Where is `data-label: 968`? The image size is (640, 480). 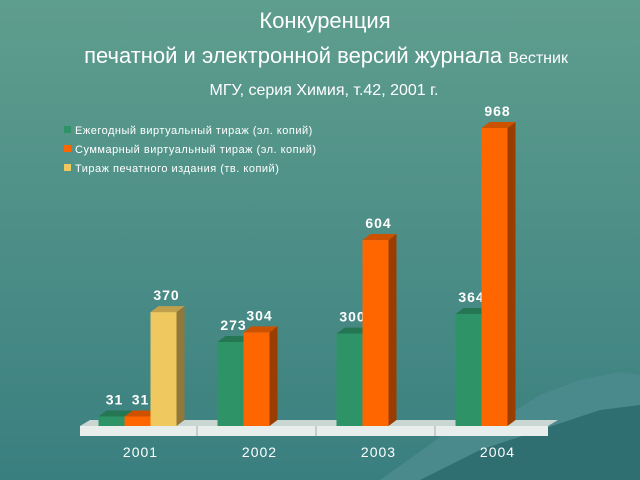
data-label: 968 is located at coordinates (497, 111).